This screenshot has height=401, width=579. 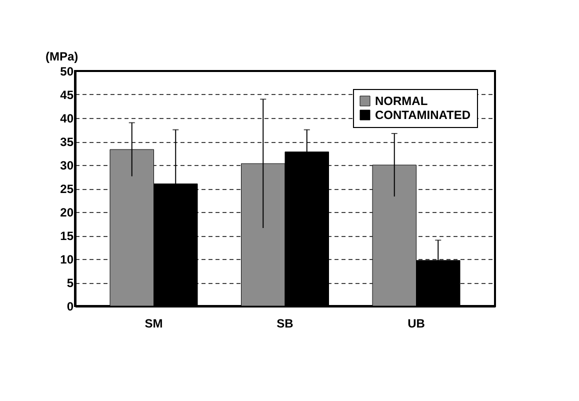 What do you see at coordinates (67, 71) in the screenshot?
I see `y-tick-label: 50` at bounding box center [67, 71].